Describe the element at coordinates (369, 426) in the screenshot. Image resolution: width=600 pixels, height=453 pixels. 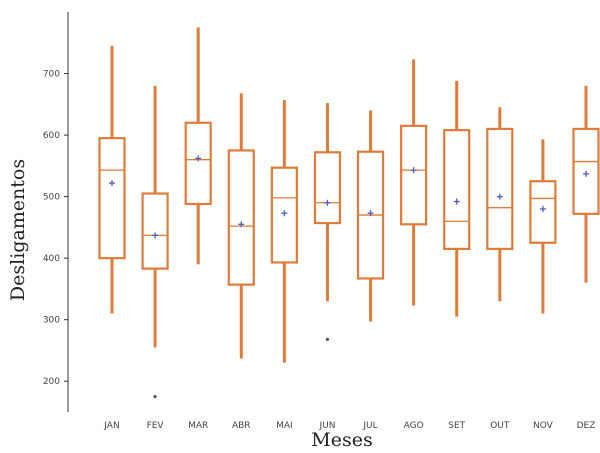
I see `x-tick-label: JUL` at that location.